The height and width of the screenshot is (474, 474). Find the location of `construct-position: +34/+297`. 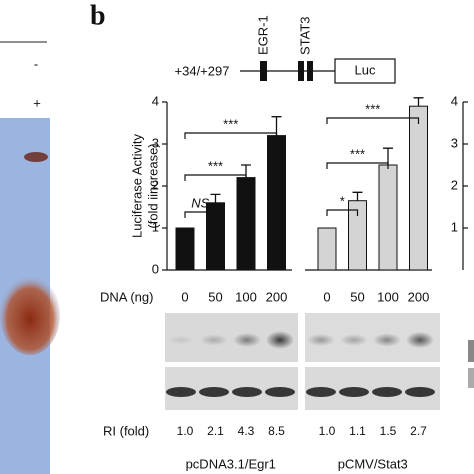

construct-position: +34/+297 is located at coordinates (202, 70).